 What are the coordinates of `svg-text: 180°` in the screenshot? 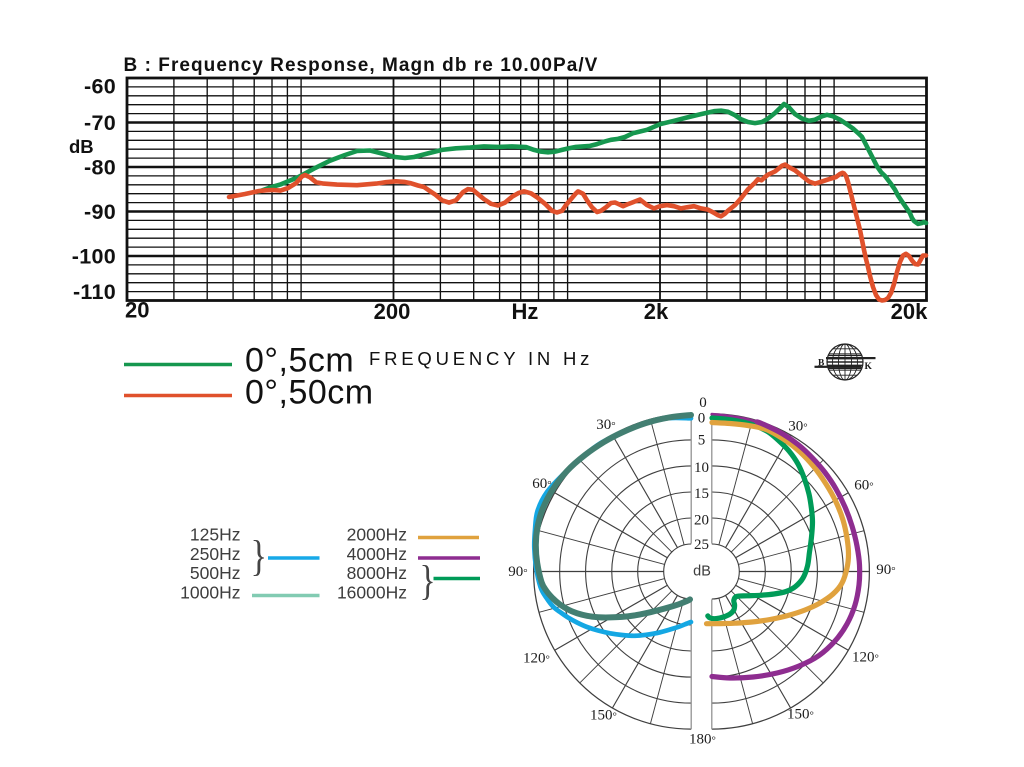 It's located at (702, 740).